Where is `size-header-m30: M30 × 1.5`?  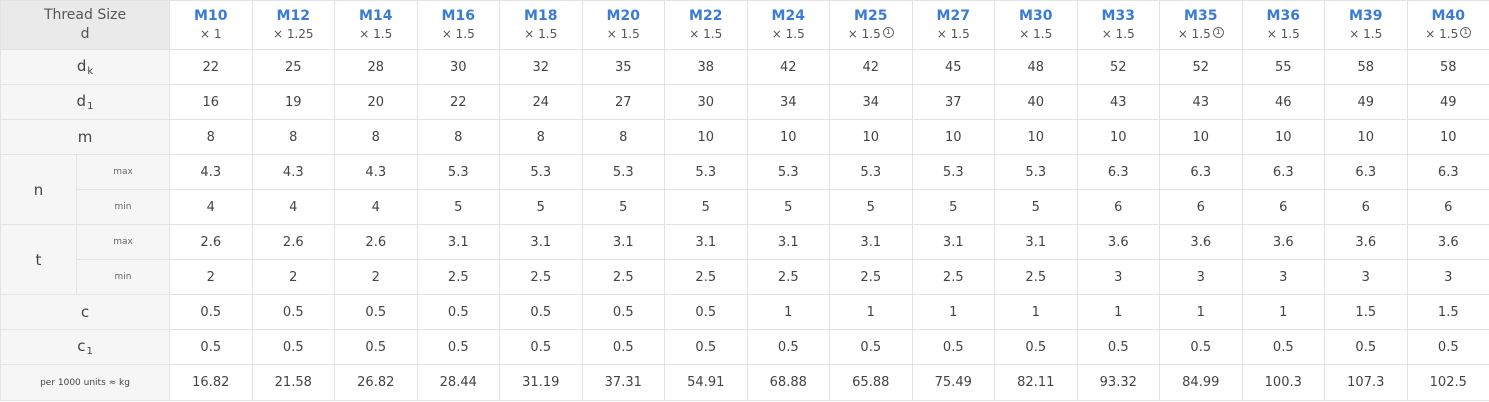 size-header-m30: M30 × 1.5 is located at coordinates (1036, 25).